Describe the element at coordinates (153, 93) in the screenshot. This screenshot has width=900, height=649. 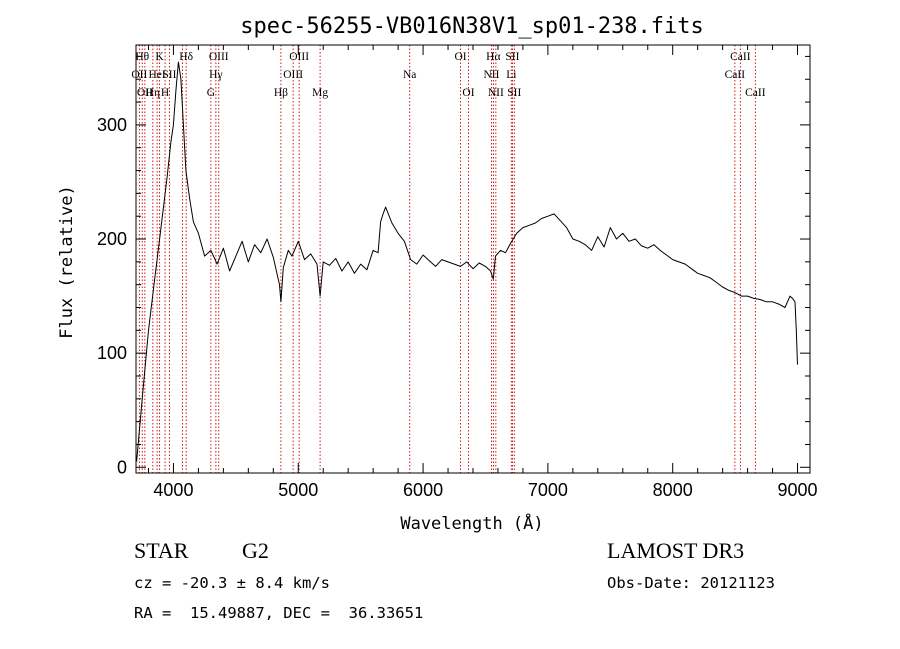
I see `line-marker-label: Hη` at that location.